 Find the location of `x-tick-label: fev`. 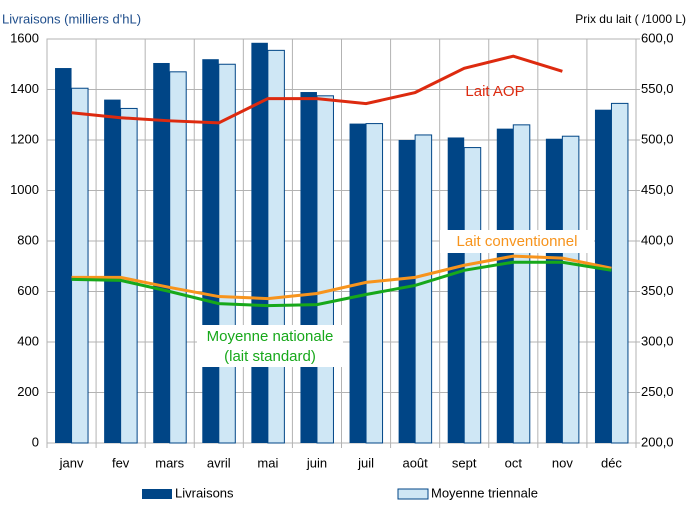

x-tick-label: fev is located at coordinates (121, 462).